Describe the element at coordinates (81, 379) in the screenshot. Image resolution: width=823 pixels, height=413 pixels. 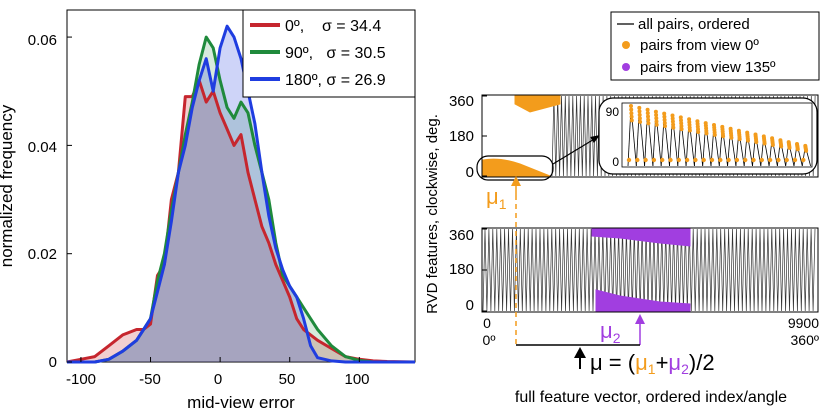
I see `left-xtick-0: -100` at that location.